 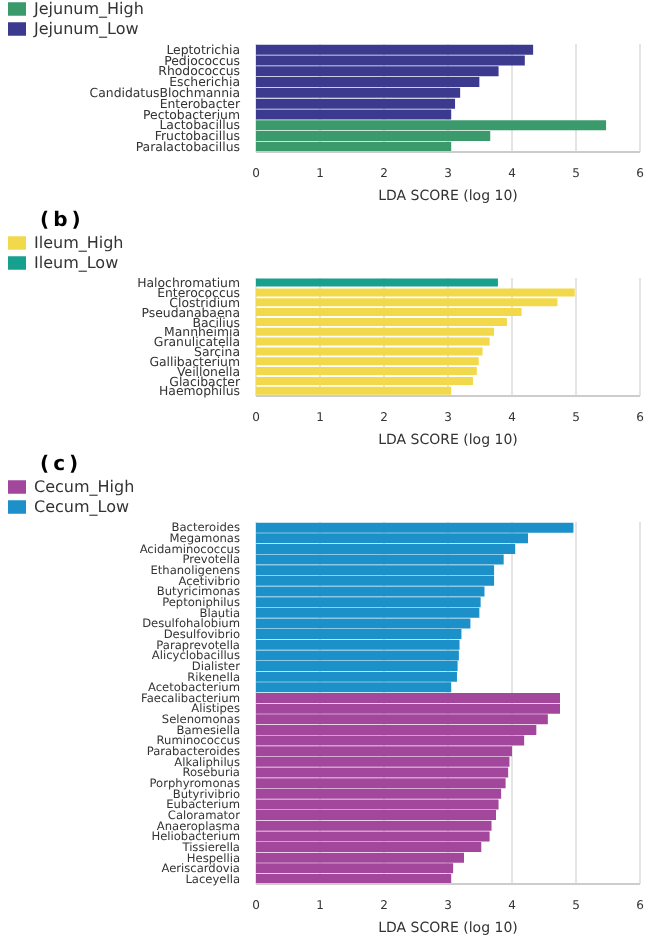 I want to click on text: (b), so click(x=62, y=221).